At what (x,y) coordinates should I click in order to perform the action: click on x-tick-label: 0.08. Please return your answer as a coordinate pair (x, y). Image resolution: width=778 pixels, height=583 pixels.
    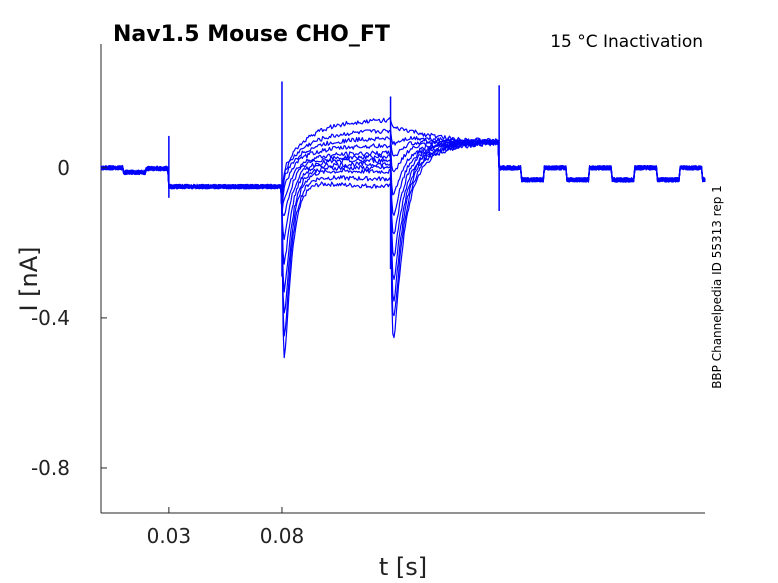
    Looking at the image, I should click on (282, 536).